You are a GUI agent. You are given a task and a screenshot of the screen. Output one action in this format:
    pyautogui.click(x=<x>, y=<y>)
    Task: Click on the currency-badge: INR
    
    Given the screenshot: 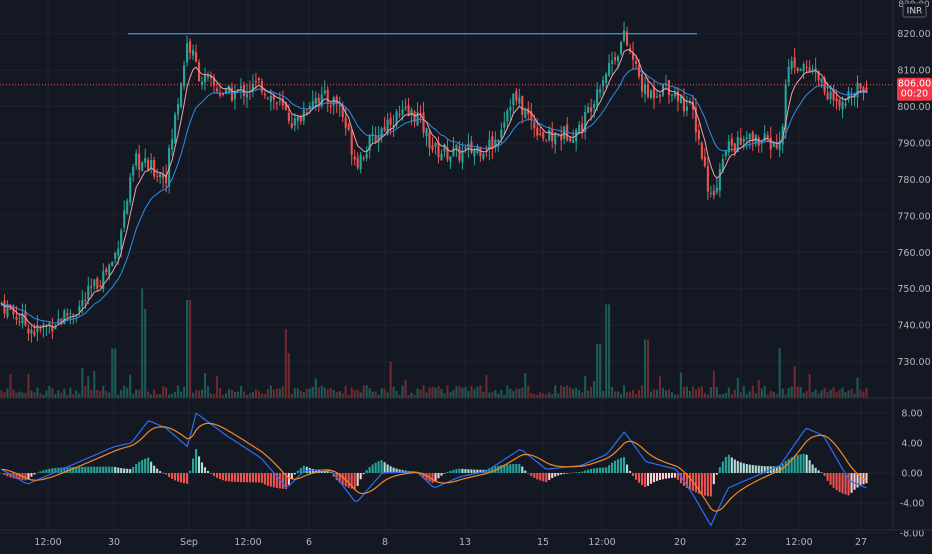 What is the action you would take?
    pyautogui.click(x=914, y=10)
    